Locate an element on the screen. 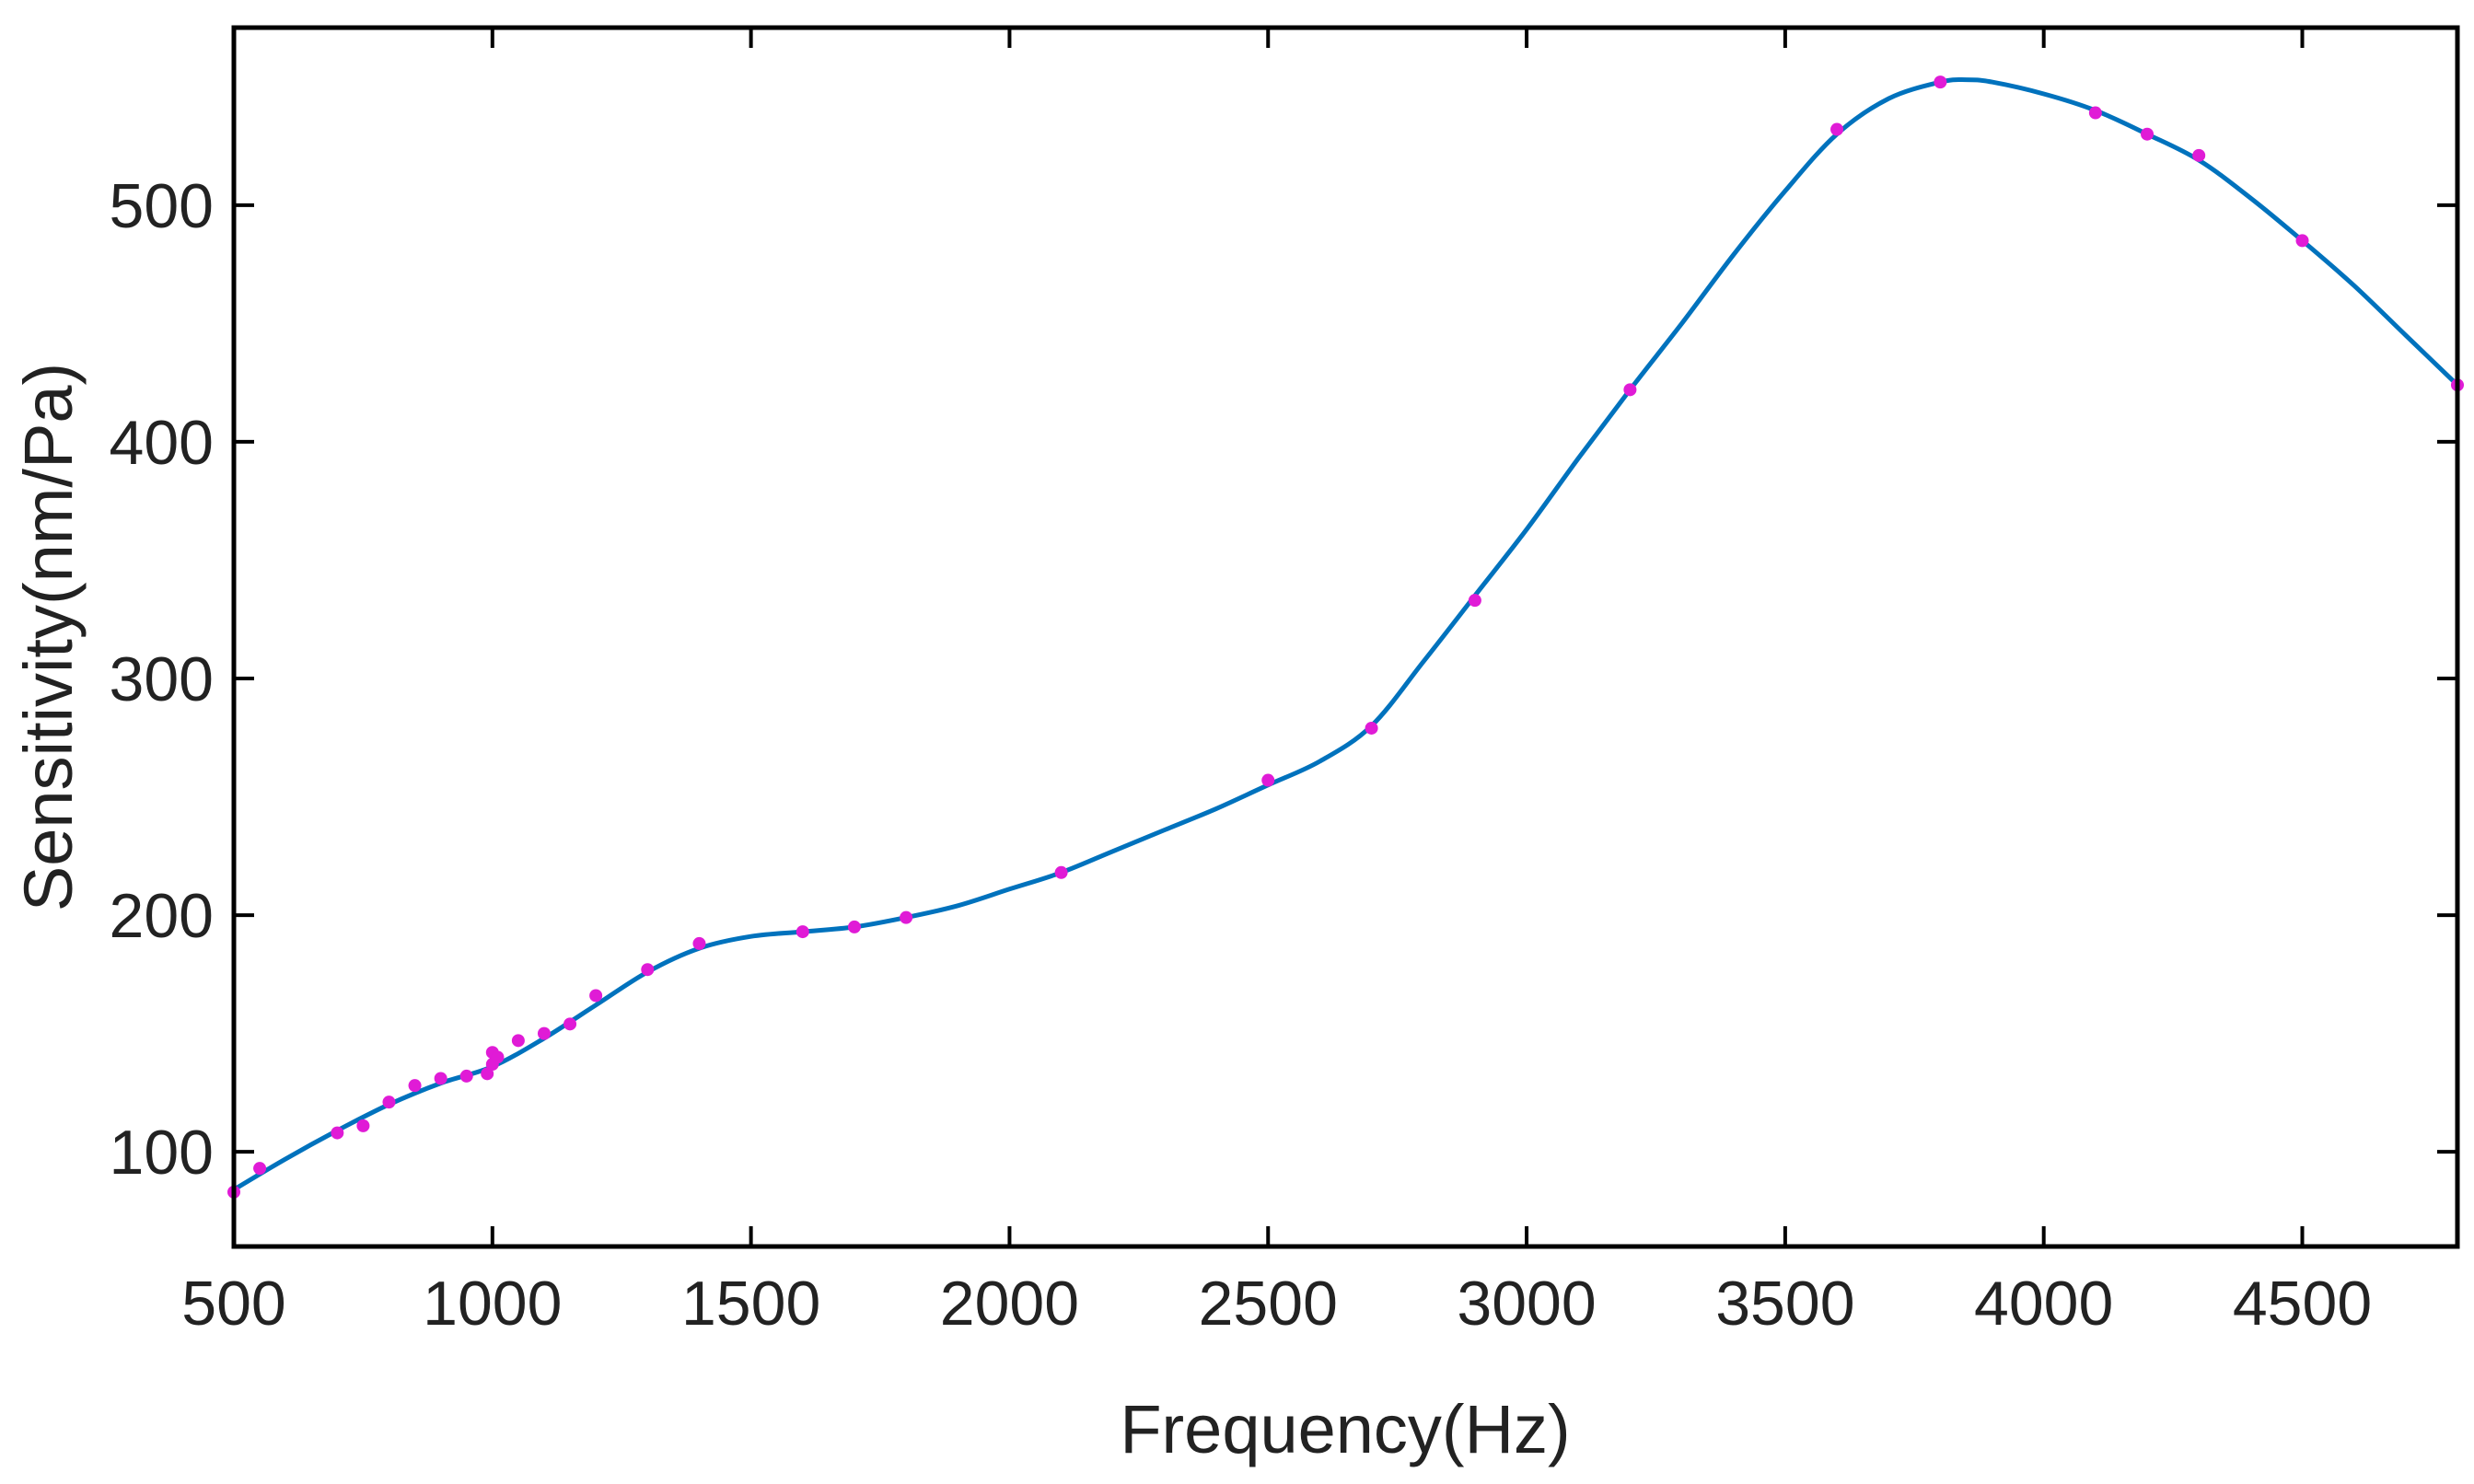 The width and height of the screenshot is (2474, 1484). x-tick-label: 1500 is located at coordinates (750, 1304).